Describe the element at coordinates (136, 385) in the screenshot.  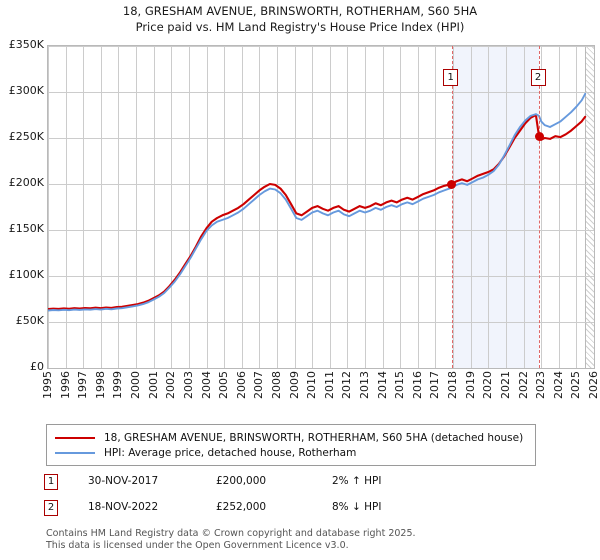
I see `x-axis-tick-label: 2000` at that location.